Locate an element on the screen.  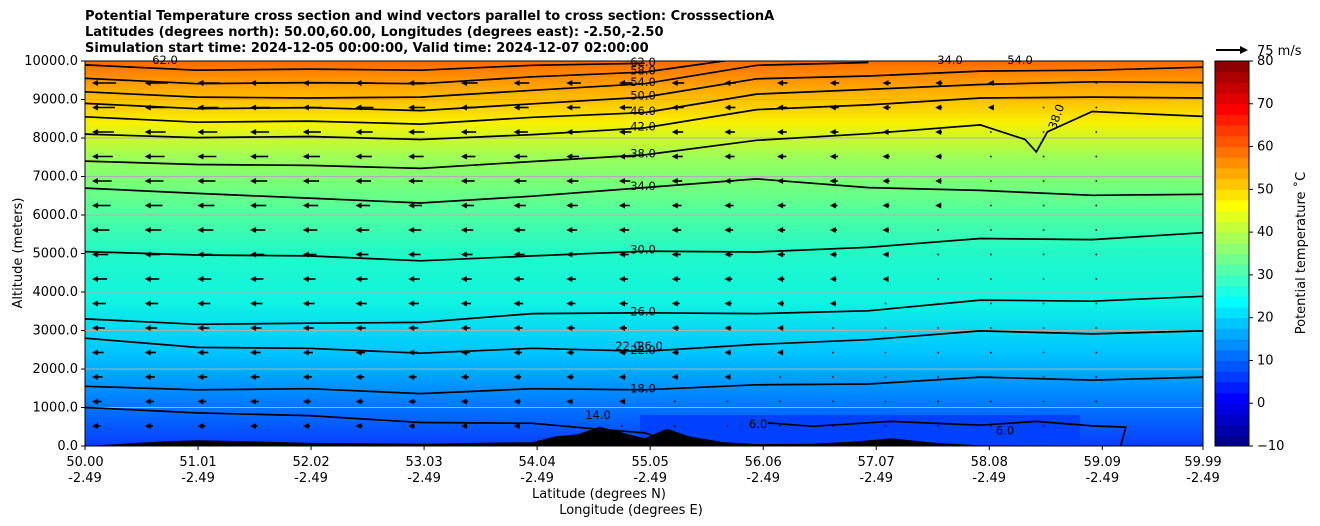
y-tick-label: 3000.0 is located at coordinates (56, 331).